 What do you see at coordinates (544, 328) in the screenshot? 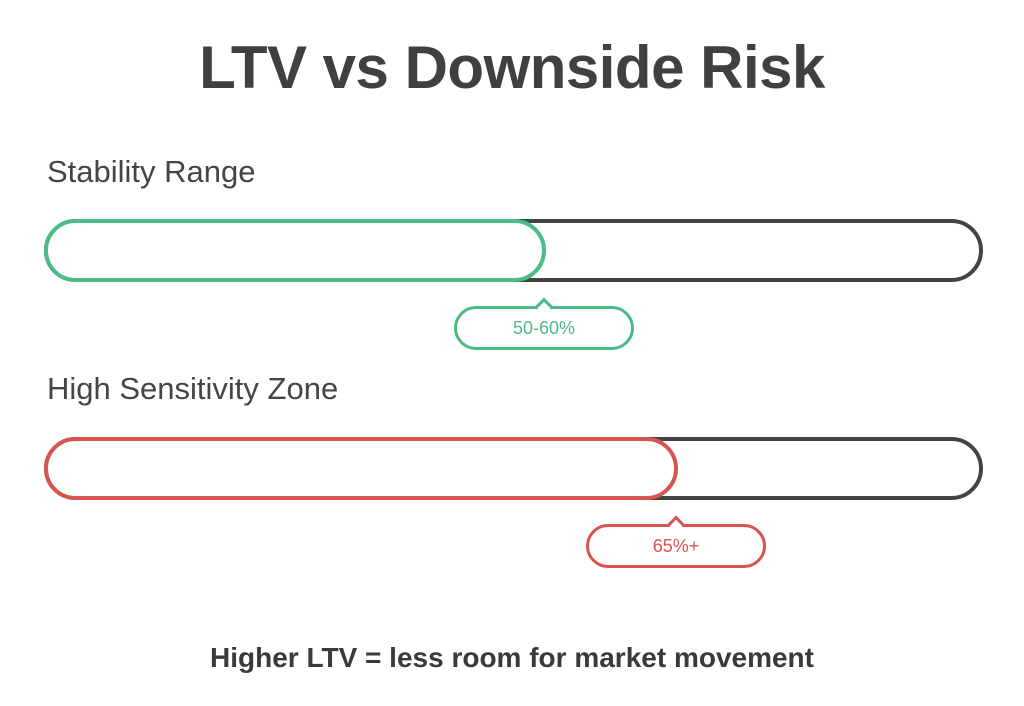
I see `stability-range-value: 50-60%` at bounding box center [544, 328].